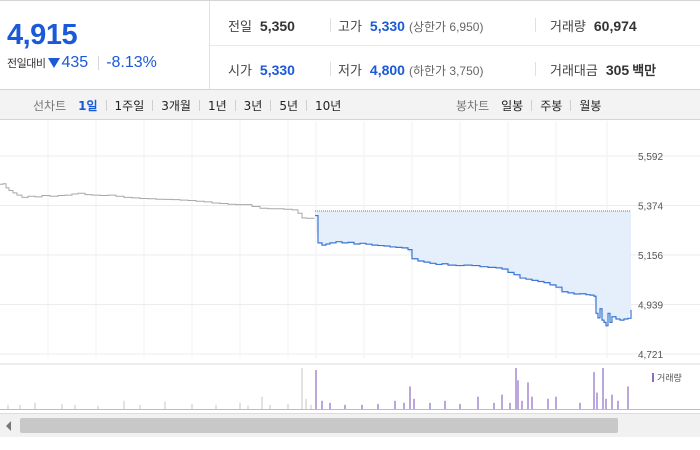 This screenshot has height=450, width=700. Describe the element at coordinates (8, 426) in the screenshot. I see `scroll-left-arrow-icon` at that location.